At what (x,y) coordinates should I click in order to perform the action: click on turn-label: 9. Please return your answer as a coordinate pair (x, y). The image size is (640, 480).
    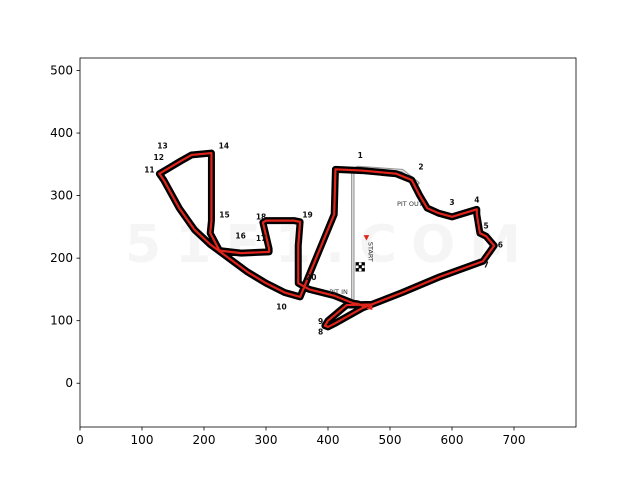
    Looking at the image, I should click on (320, 321).